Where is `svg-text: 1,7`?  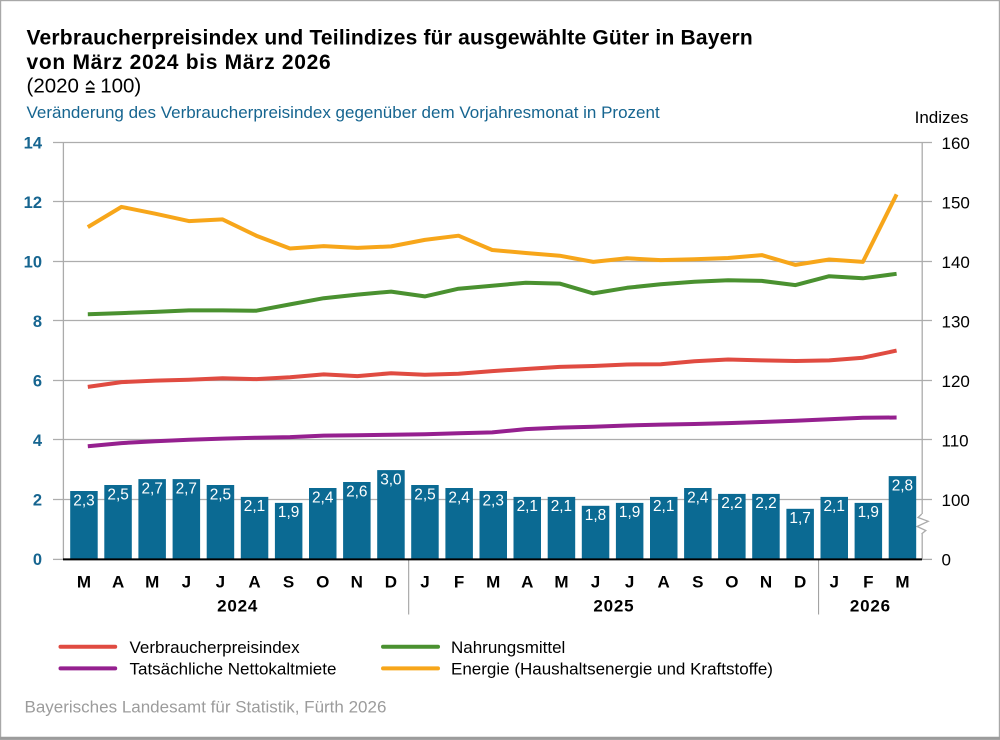 svg-text: 1,7 is located at coordinates (799, 518).